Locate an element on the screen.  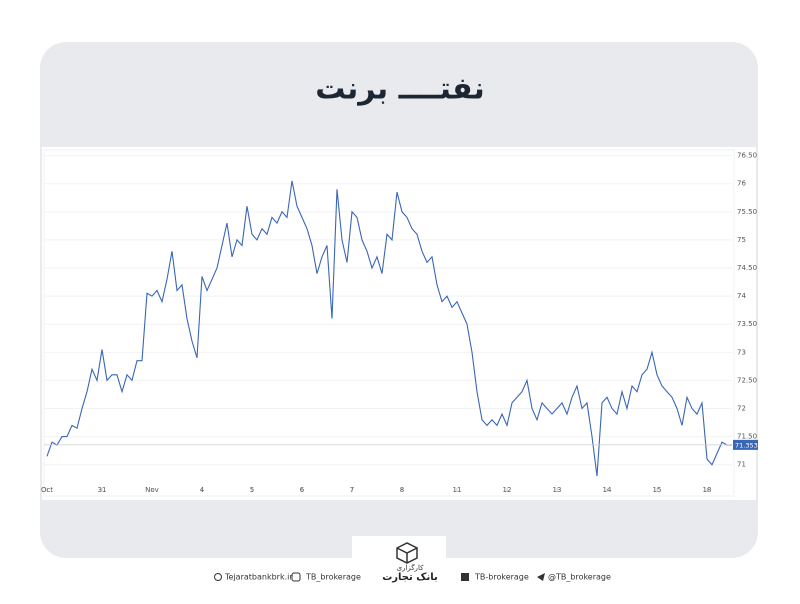
x-tick-label: 14 is located at coordinates (607, 490).